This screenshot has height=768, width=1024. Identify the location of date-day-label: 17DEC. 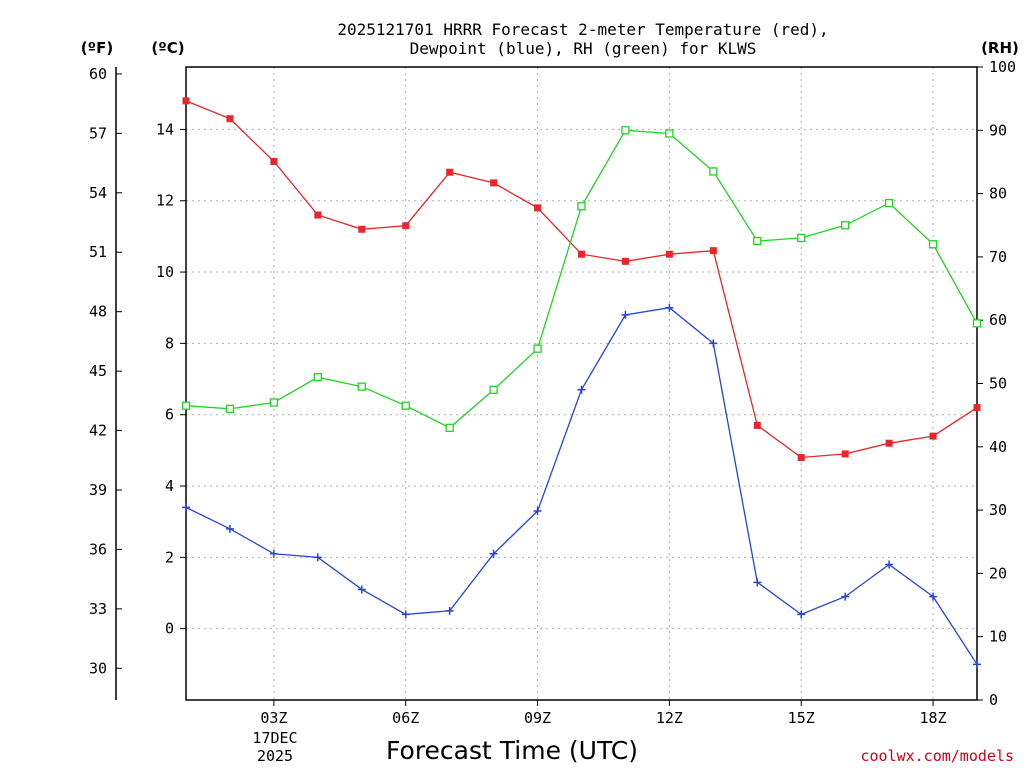
(274, 738).